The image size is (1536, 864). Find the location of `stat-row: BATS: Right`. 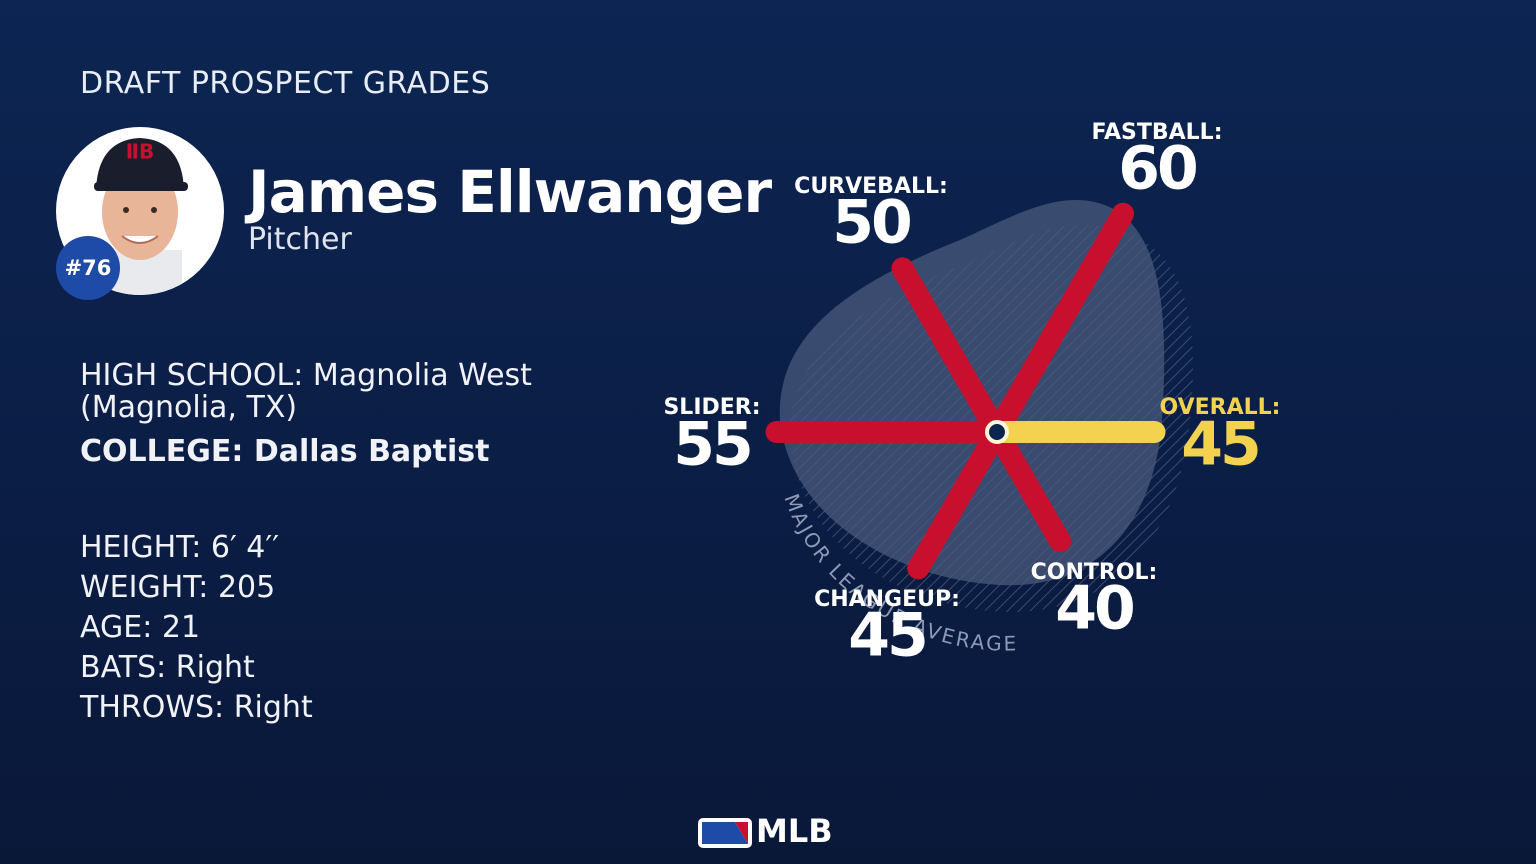

stat-row: BATS: Right is located at coordinates (330, 668).